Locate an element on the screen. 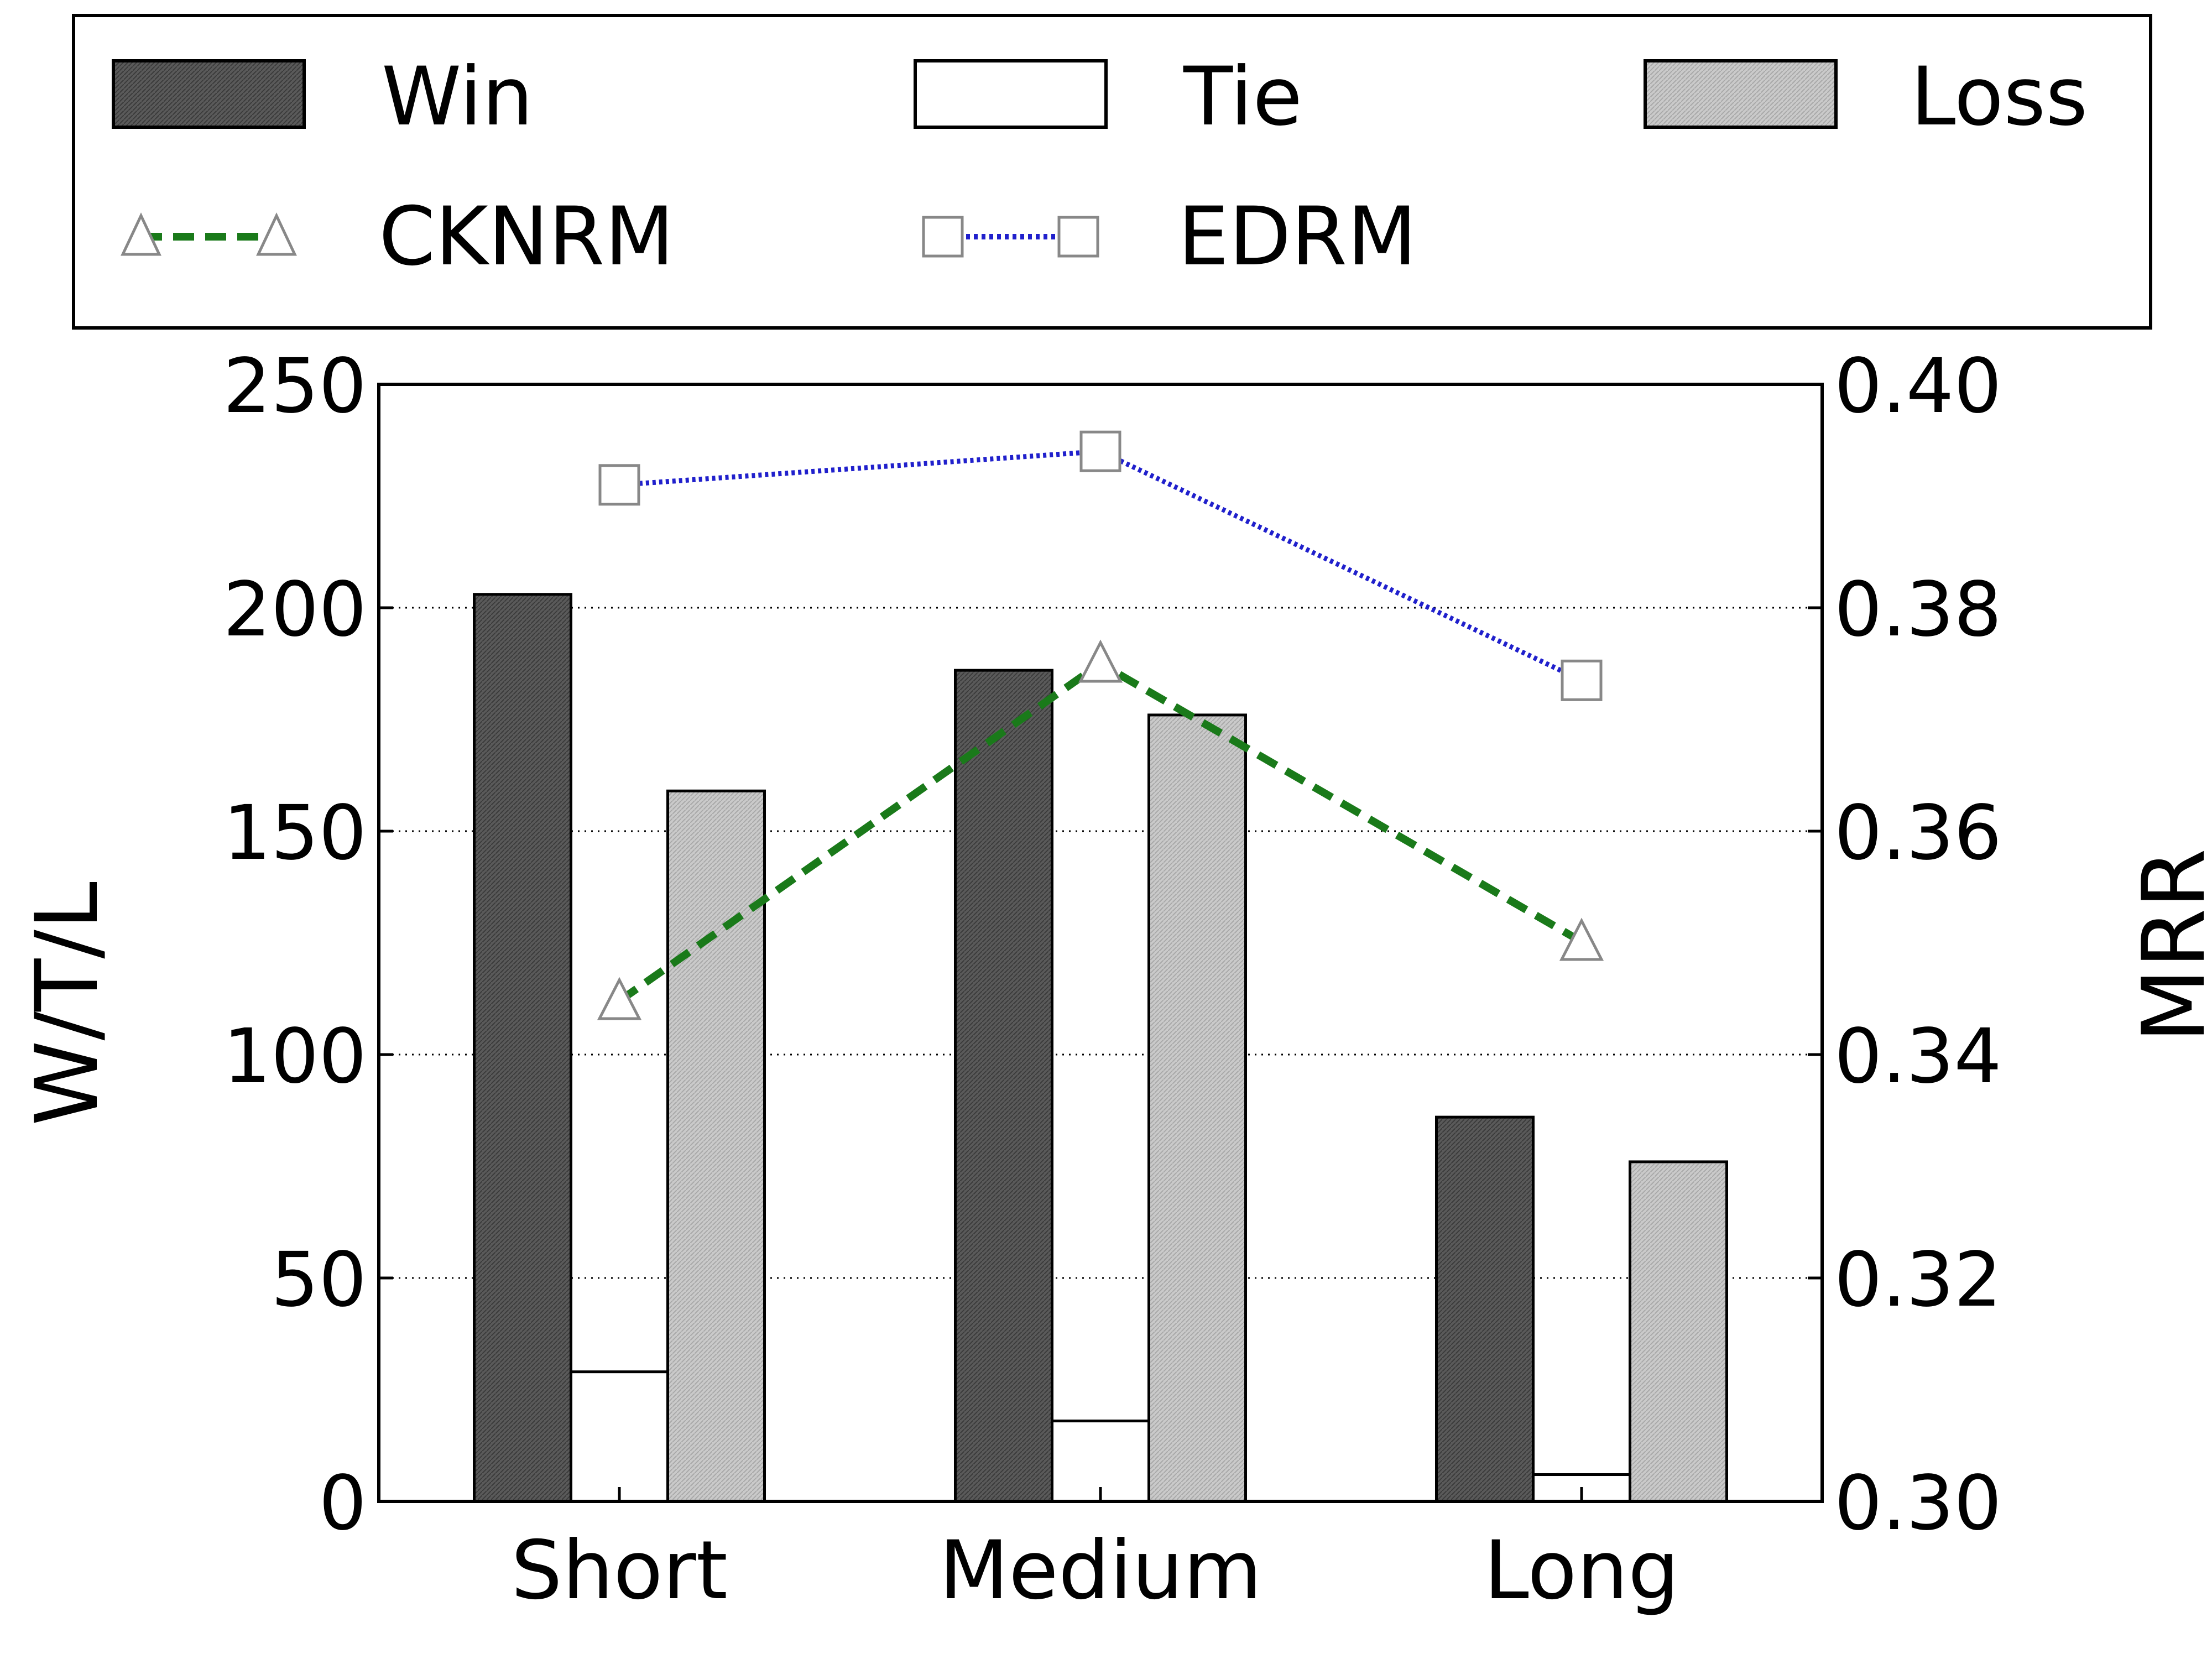 The width and height of the screenshot is (2212, 1659). x-tick-label: Short is located at coordinates (619, 1571).